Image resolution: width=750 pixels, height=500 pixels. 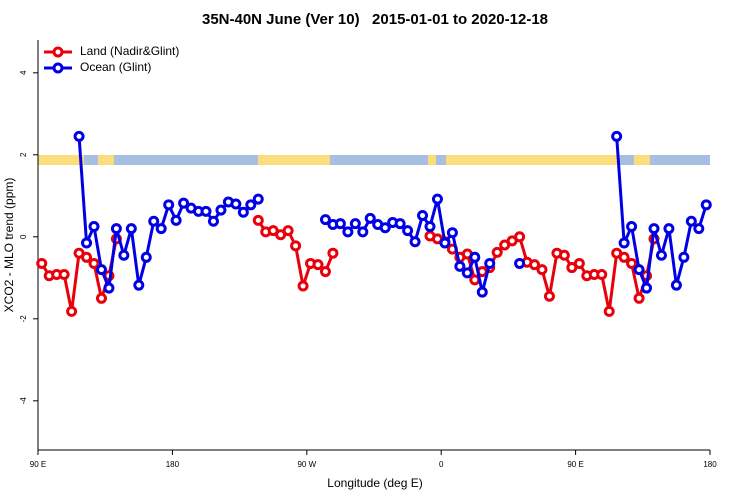 What do you see at coordinates (306, 464) in the screenshot?
I see `x-tick-label: 90 W` at bounding box center [306, 464].